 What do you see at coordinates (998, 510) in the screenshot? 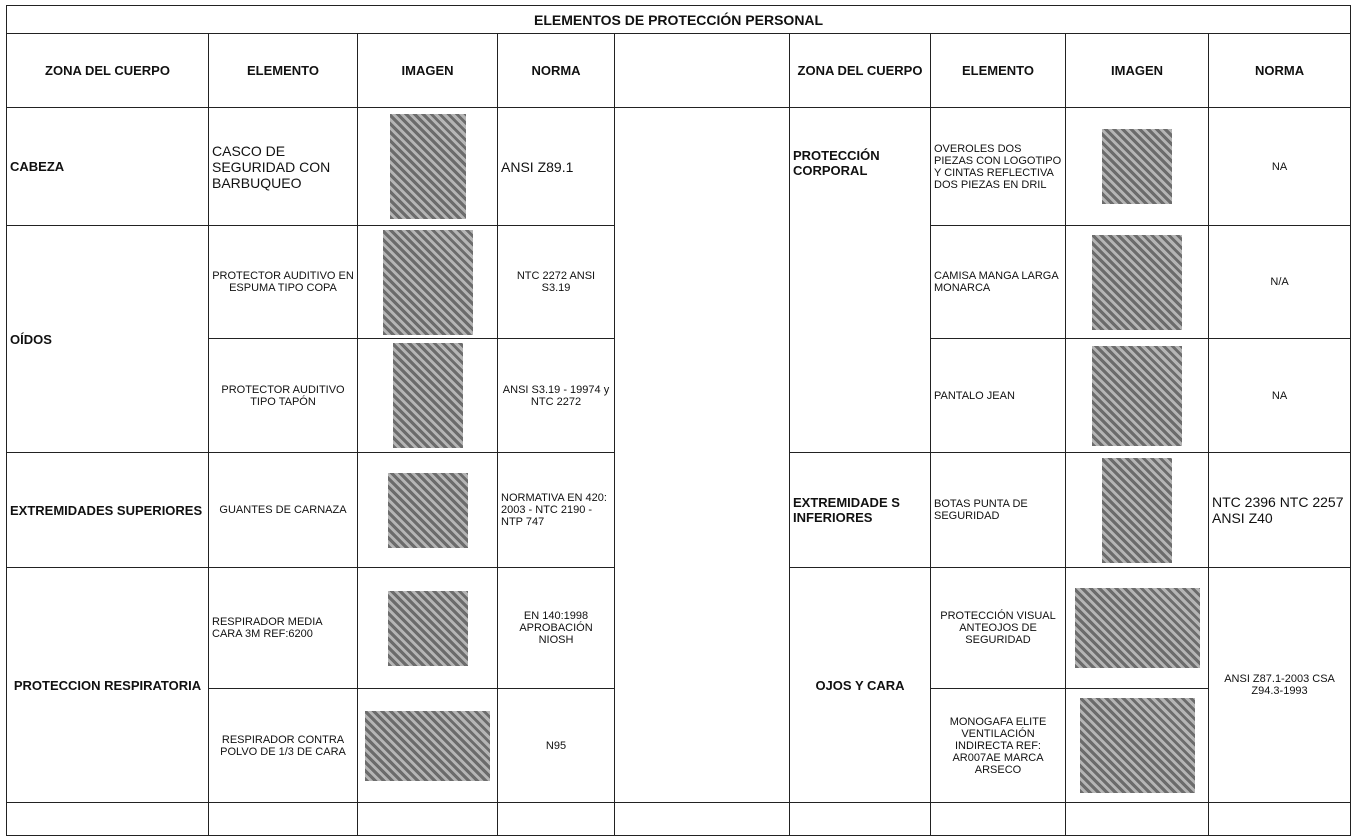
I see `element: BOTAS PUNTA DE SEGURIDAD` at bounding box center [998, 510].